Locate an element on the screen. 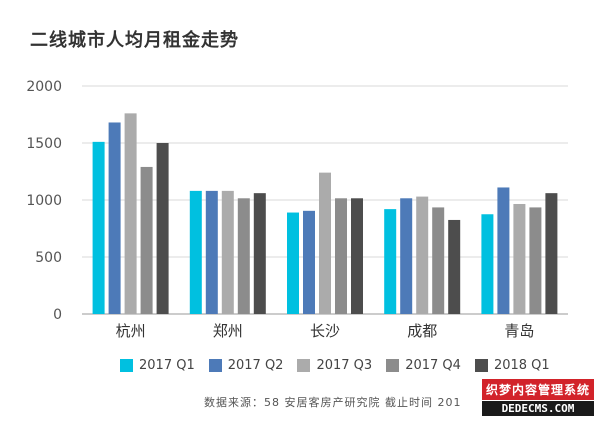 This screenshot has height=424, width=600. legend-item: 2018 Q1 is located at coordinates (512, 365).